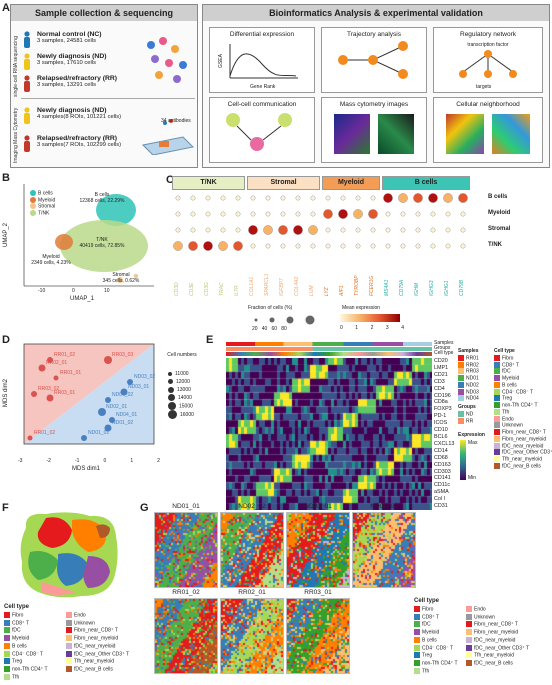  Describe the element at coordinates (97, 654) in the screenshot. I see `legend-item: fDC_near_Other CD3⁺ T` at that location.